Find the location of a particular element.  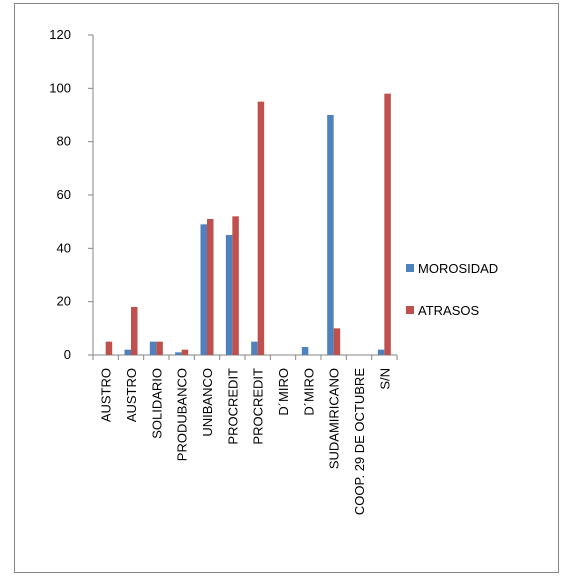

y-tick-label: 20 is located at coordinates (64, 301).